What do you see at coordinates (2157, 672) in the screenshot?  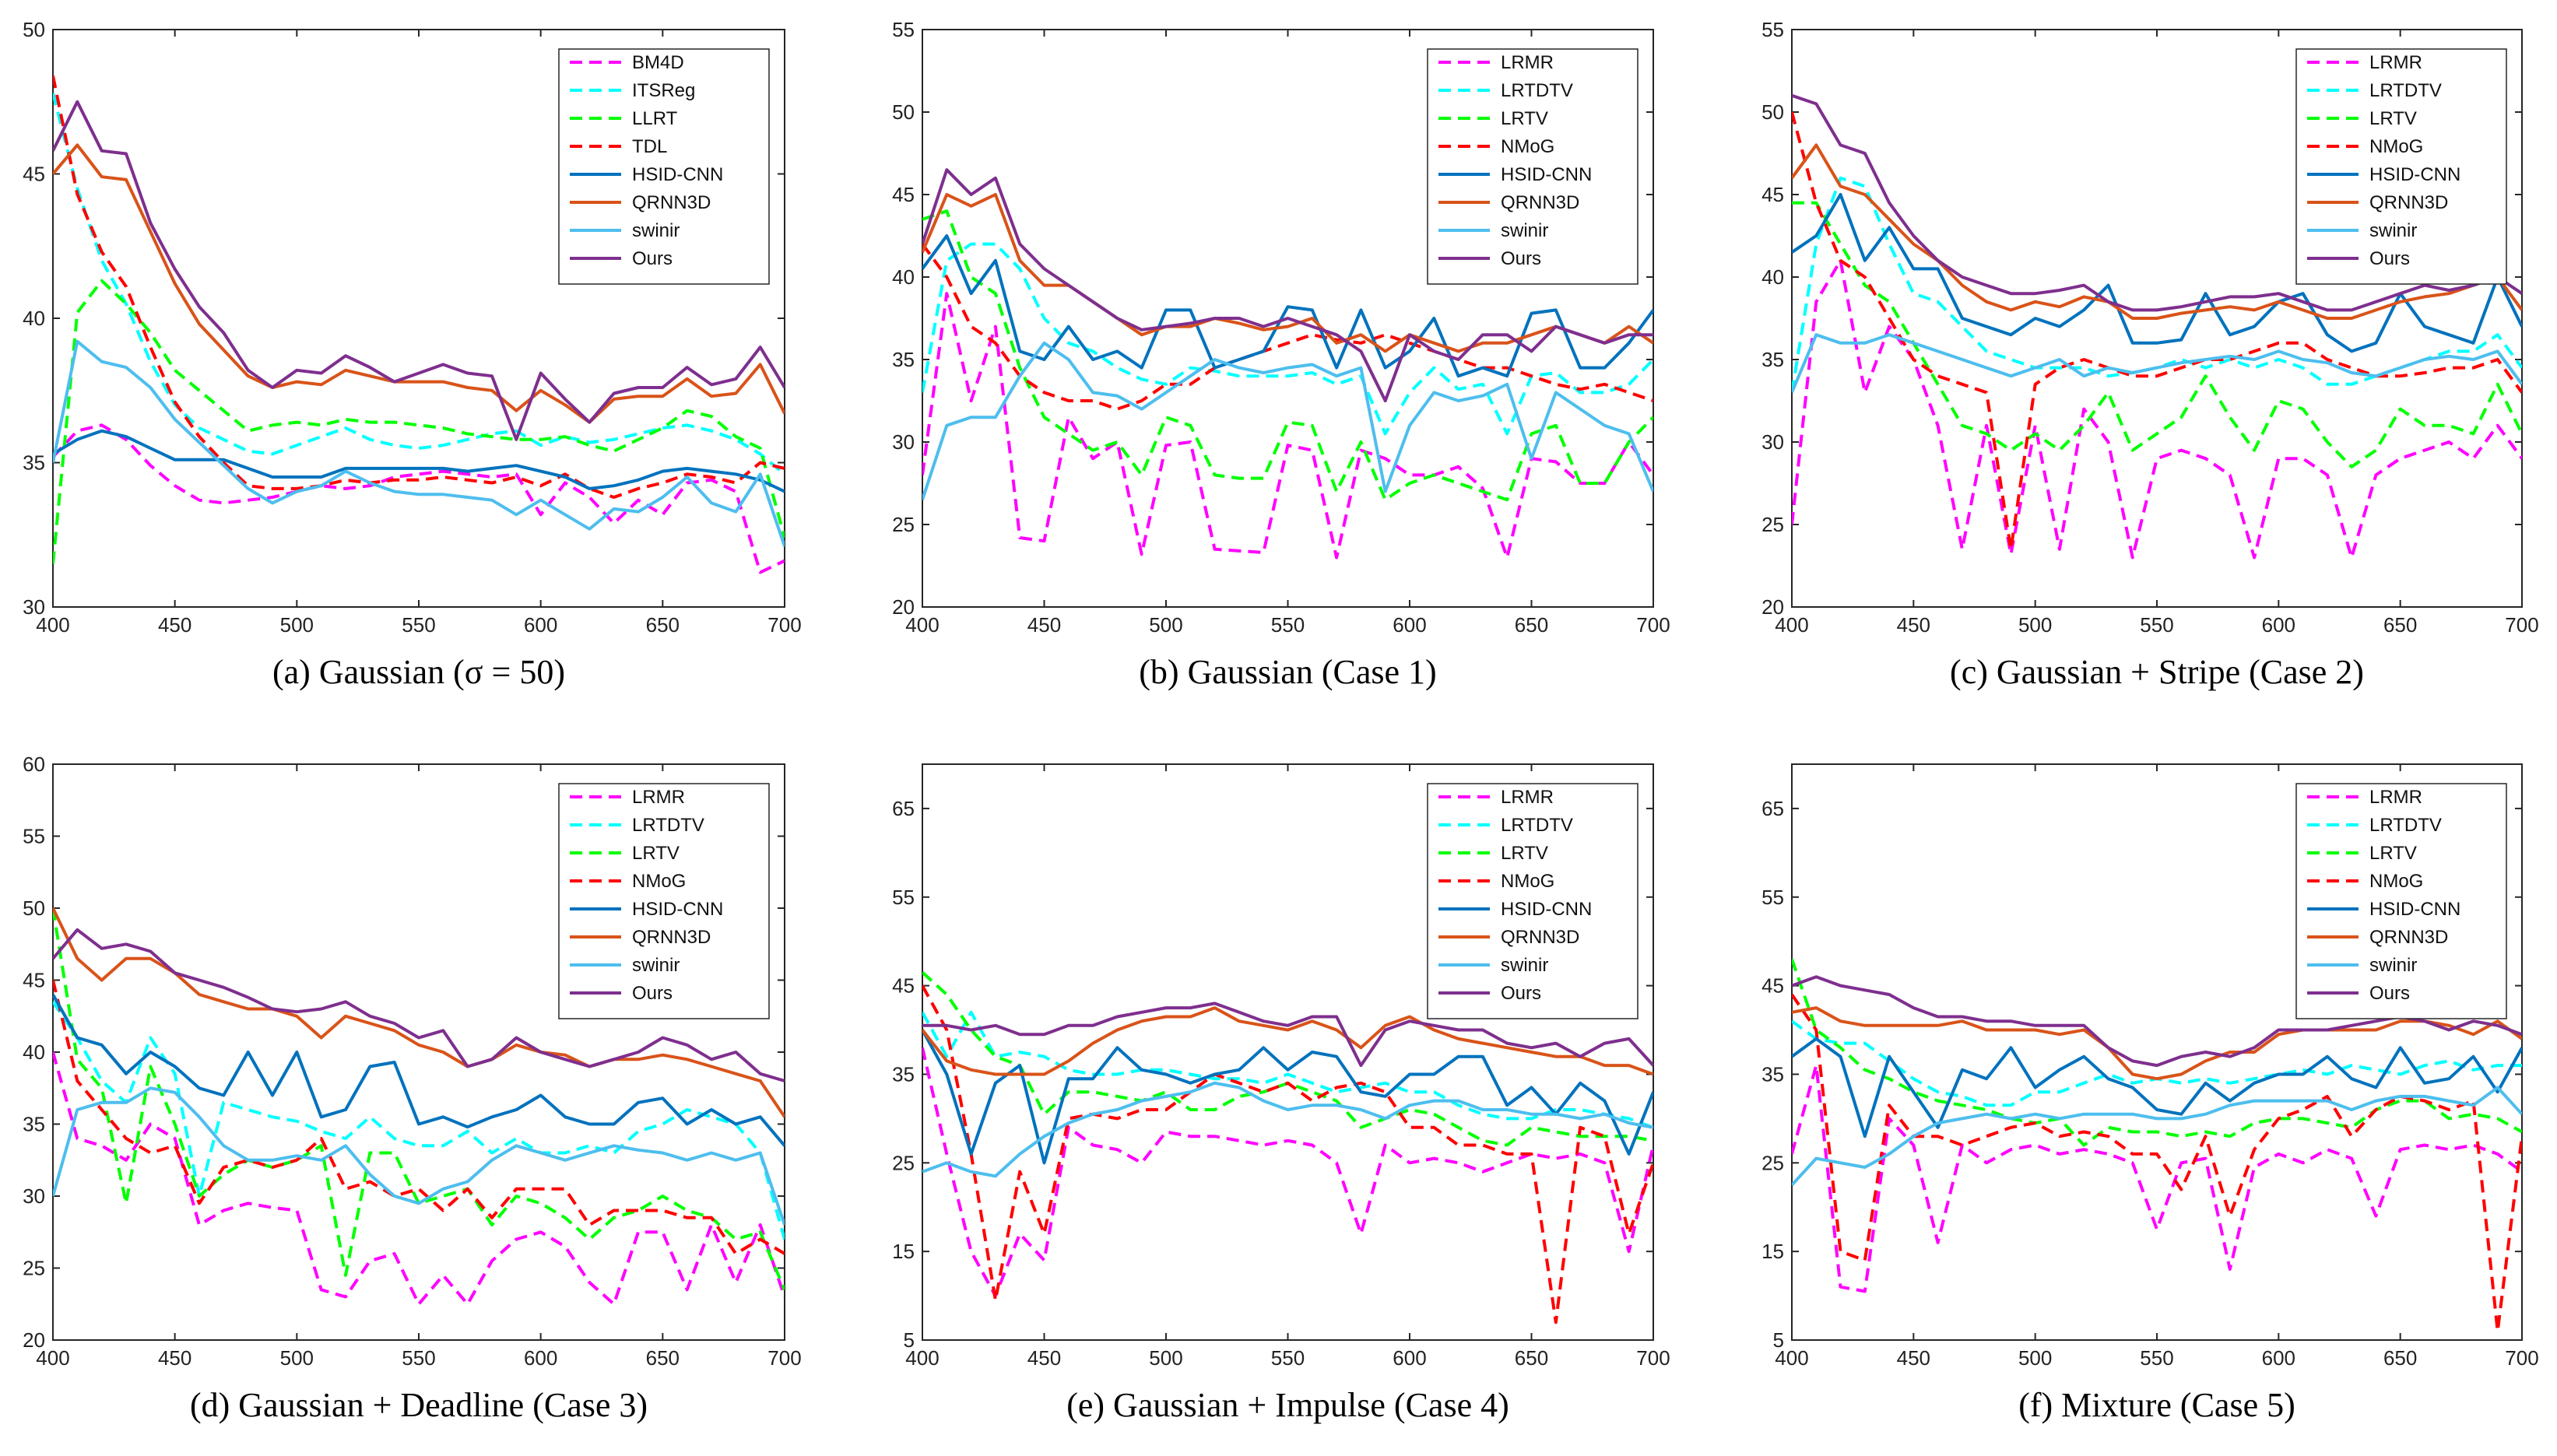 I see `panel-caption: (c) Gaussian + Stripe (Case 2)` at bounding box center [2157, 672].